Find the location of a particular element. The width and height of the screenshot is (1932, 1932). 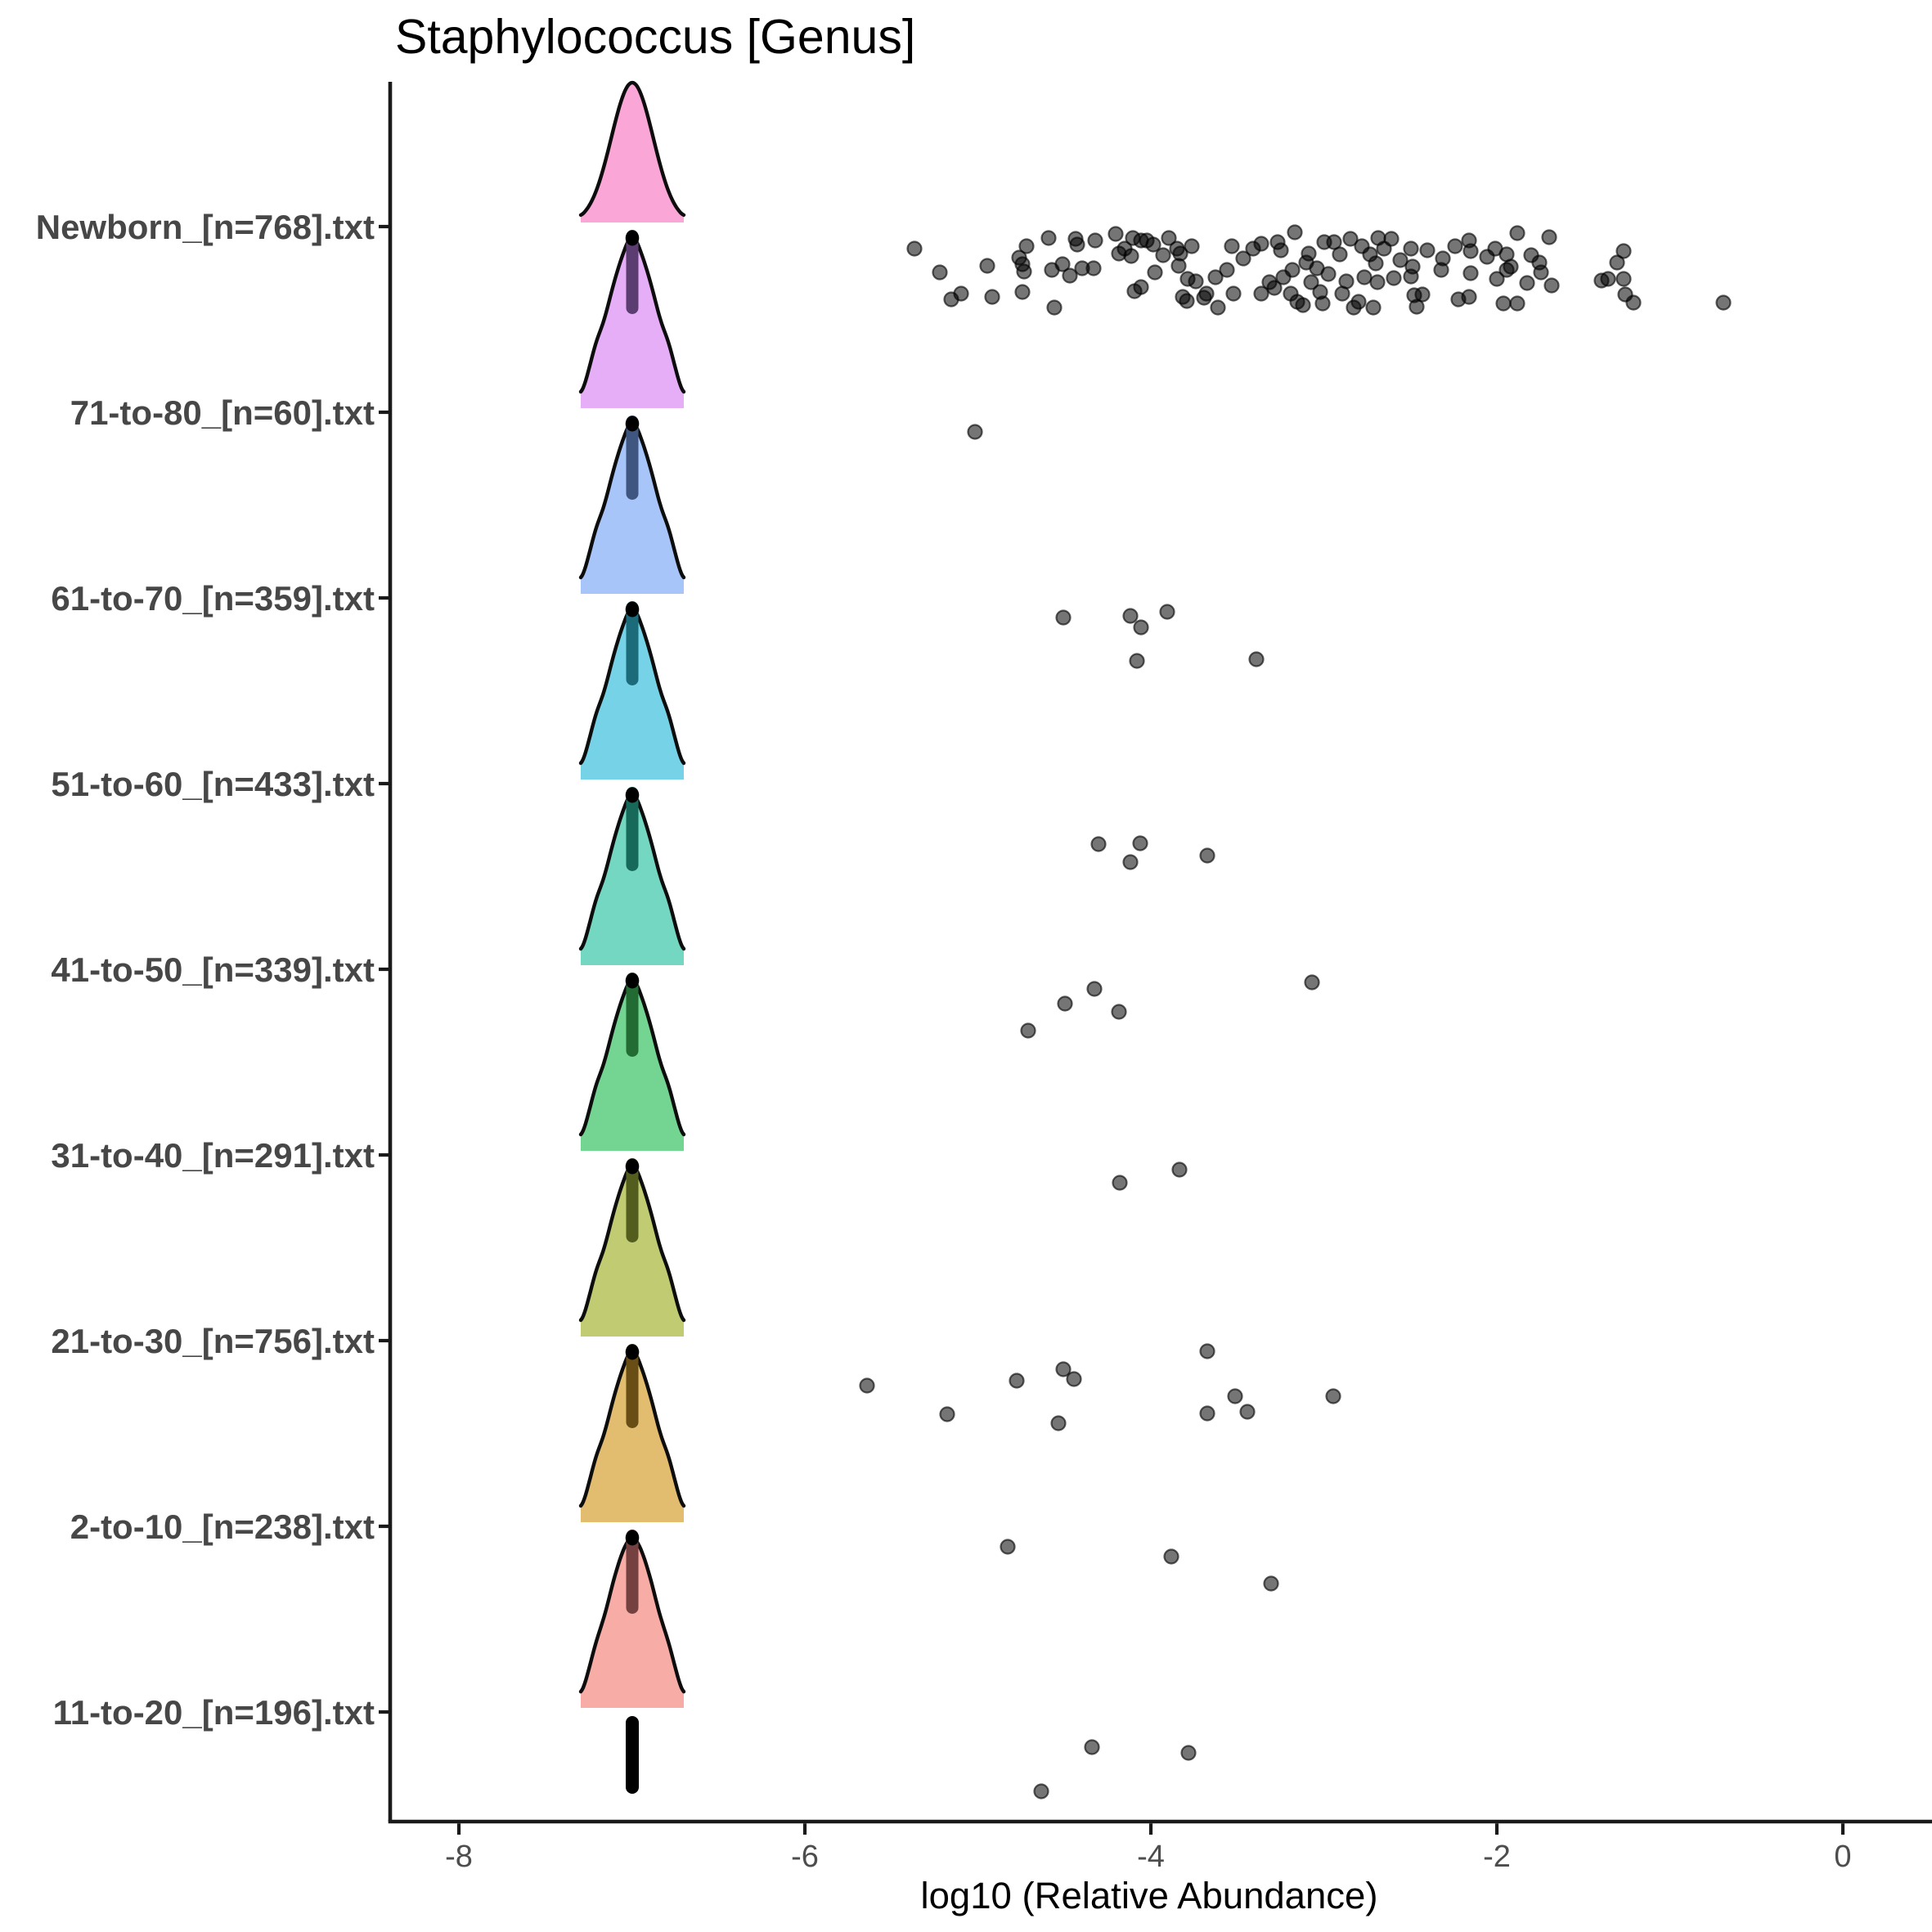

svg-text: -4 is located at coordinates (1151, 1857).